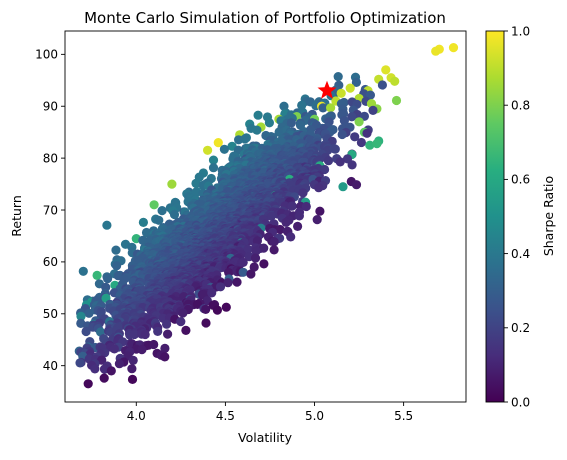 The width and height of the screenshot is (567, 460). What do you see at coordinates (16, 215) in the screenshot?
I see `y-axis-label: Return` at bounding box center [16, 215].